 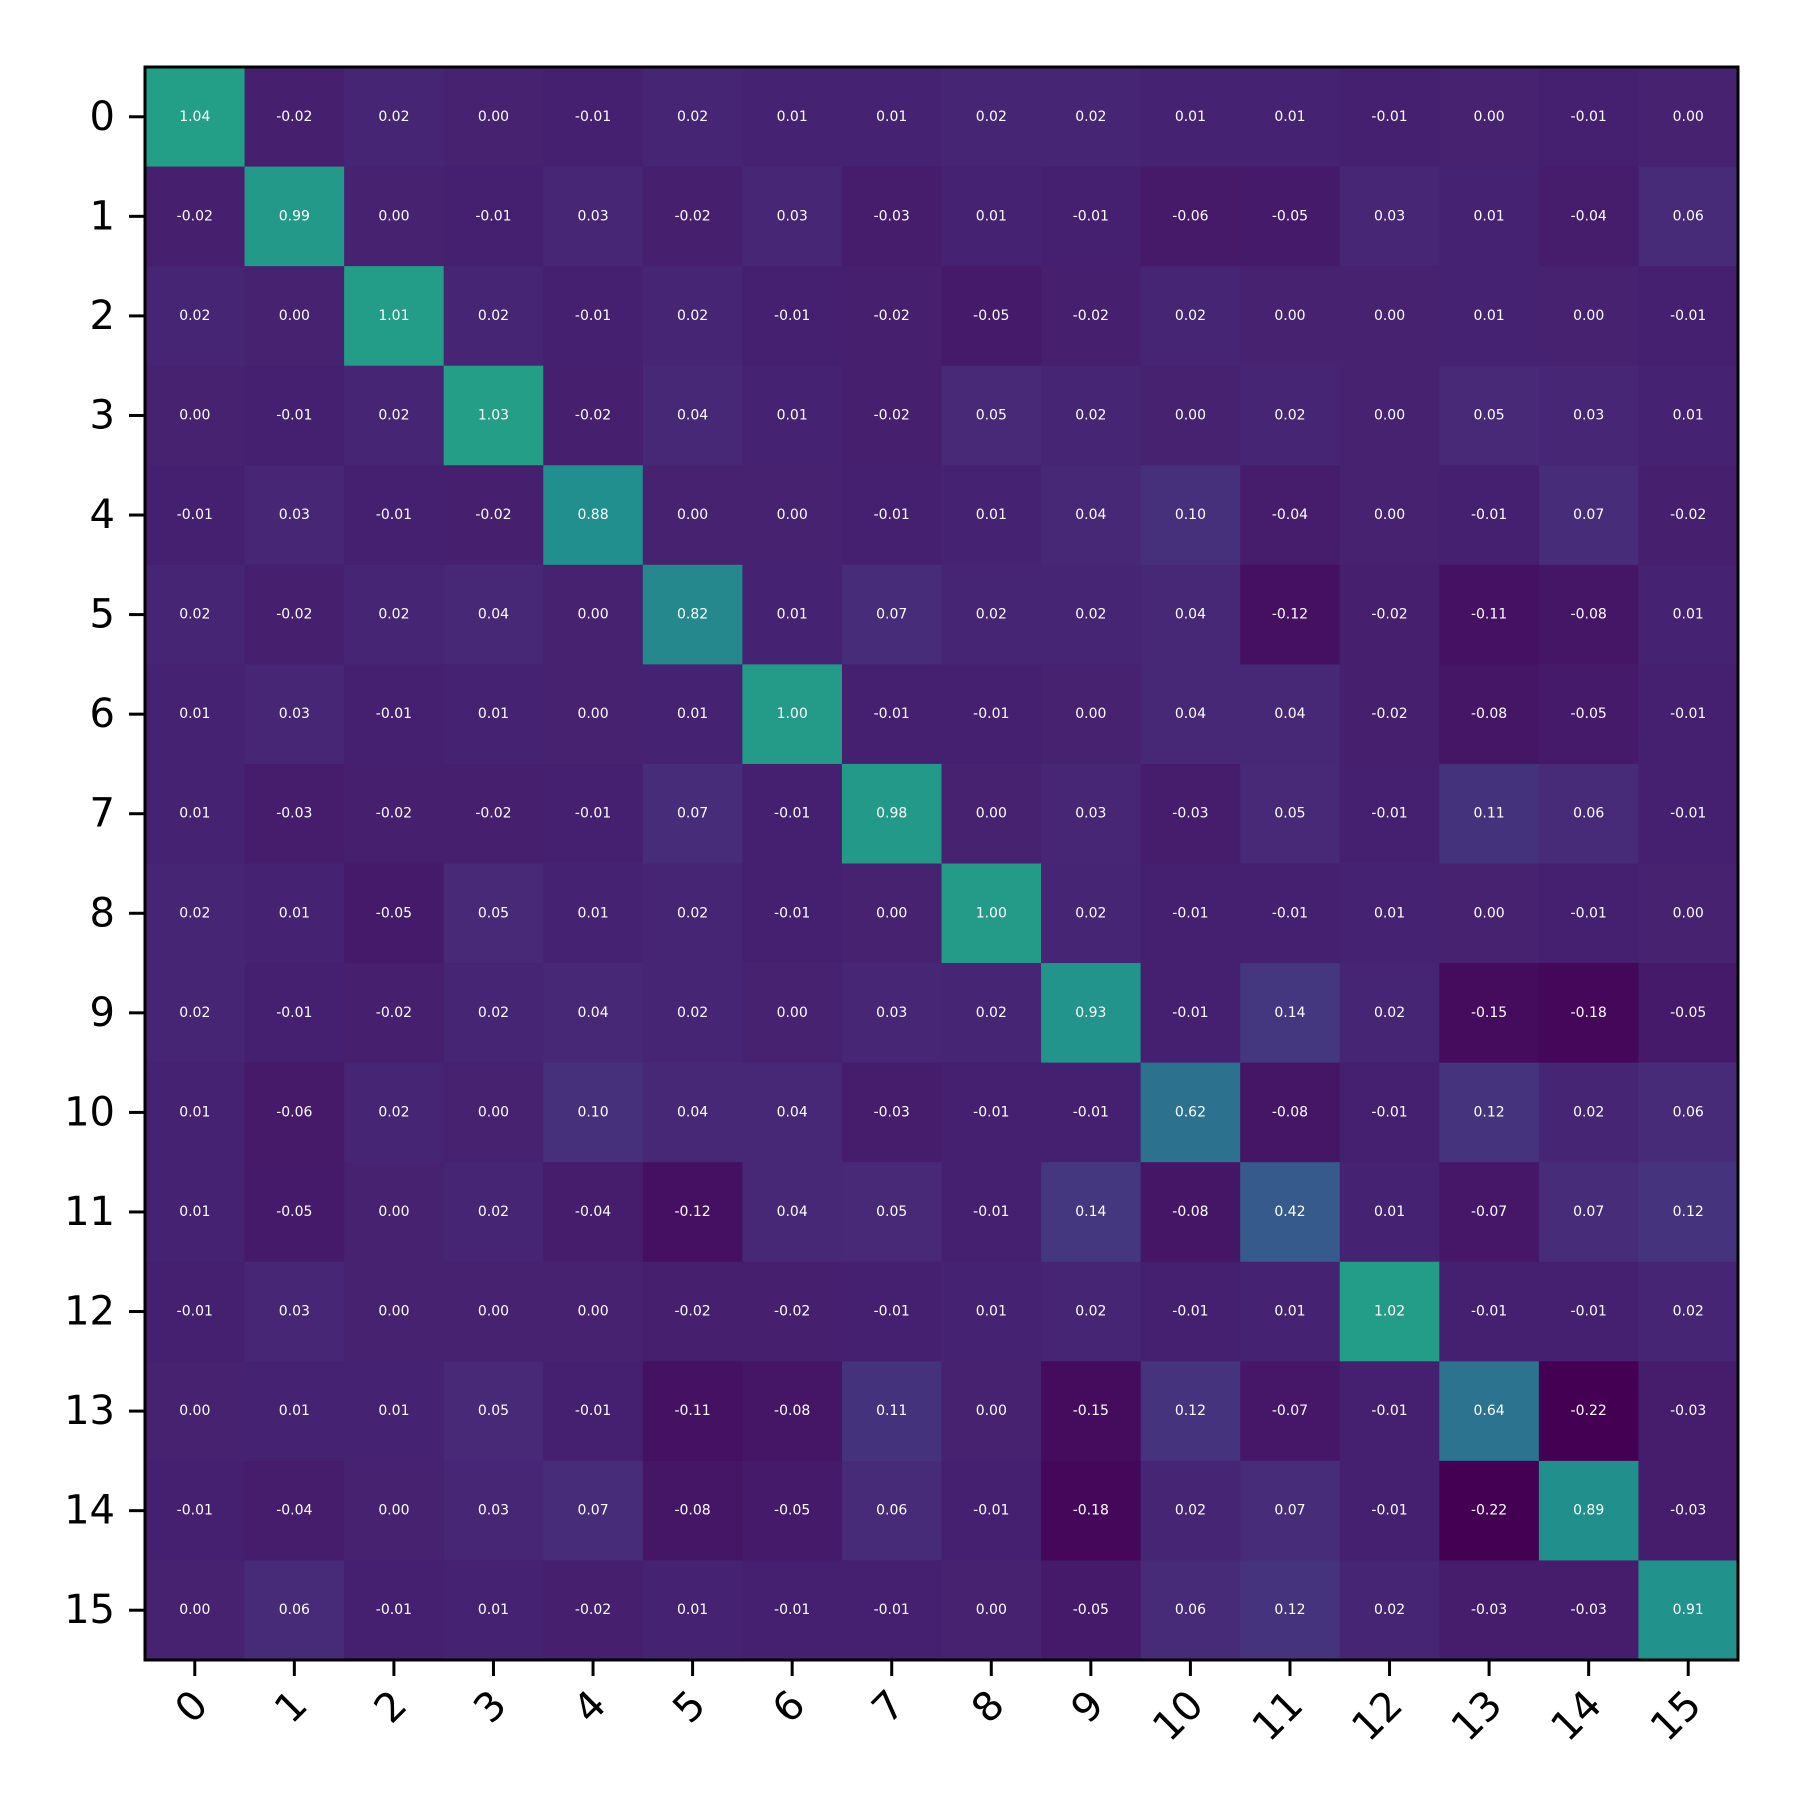 I want to click on cell-value-r7-c1: -0.03, so click(x=294, y=814).